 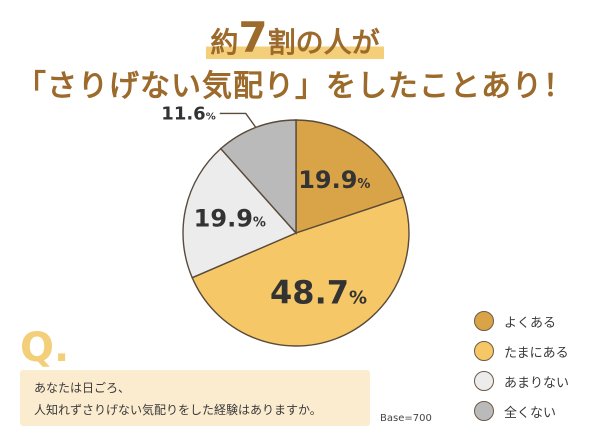 I want to click on legend-label: よくある, so click(x=530, y=323).